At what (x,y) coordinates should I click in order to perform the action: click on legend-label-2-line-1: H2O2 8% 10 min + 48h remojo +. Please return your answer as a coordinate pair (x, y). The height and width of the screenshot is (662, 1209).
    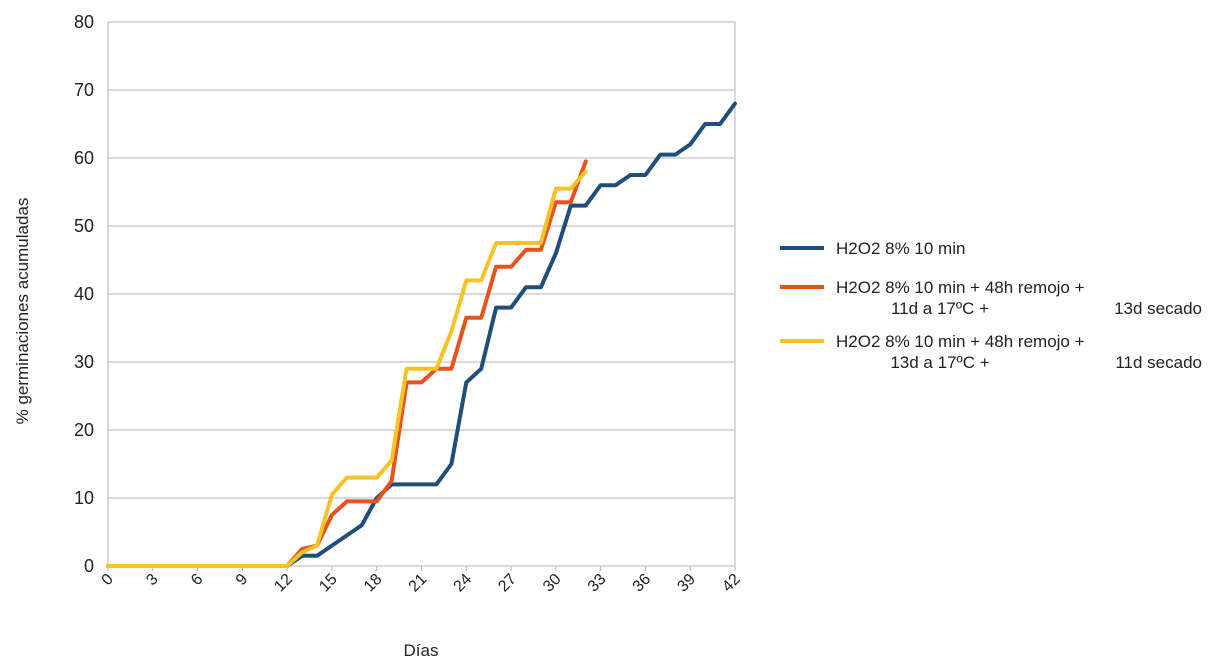
    Looking at the image, I should click on (960, 287).